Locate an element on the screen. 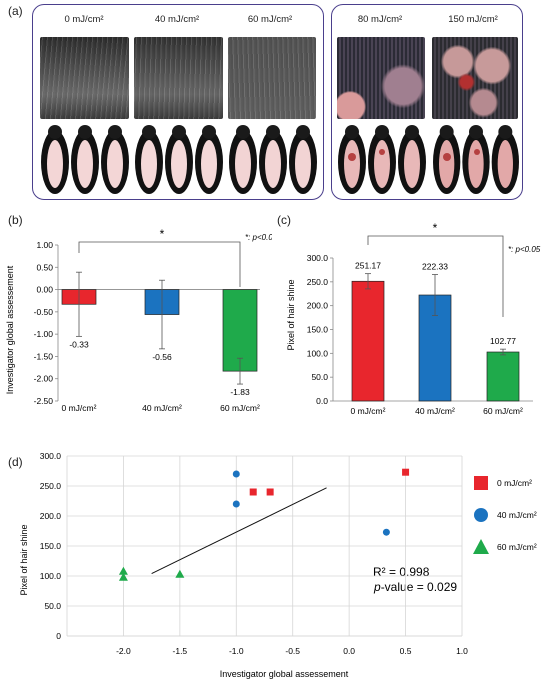 The width and height of the screenshot is (550, 685). dose-label-0: 0 mJ/cm² is located at coordinates (84, 19).